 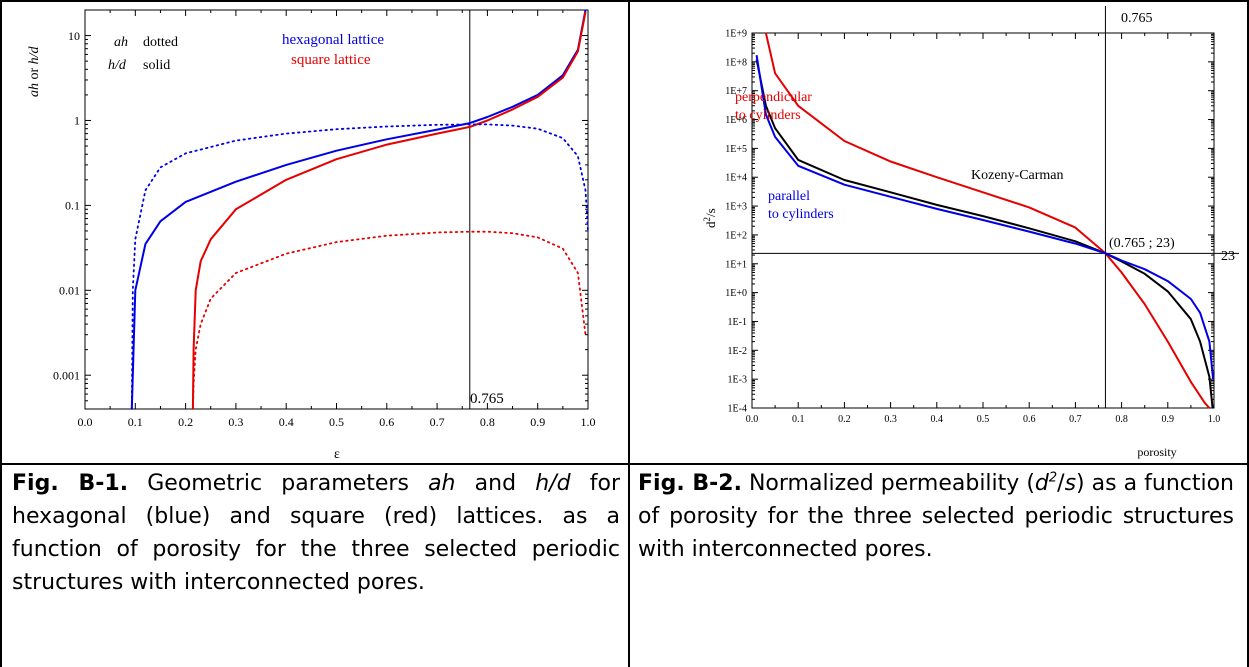 I want to click on f1-x-tick-label: 0.0, so click(x=85, y=422).